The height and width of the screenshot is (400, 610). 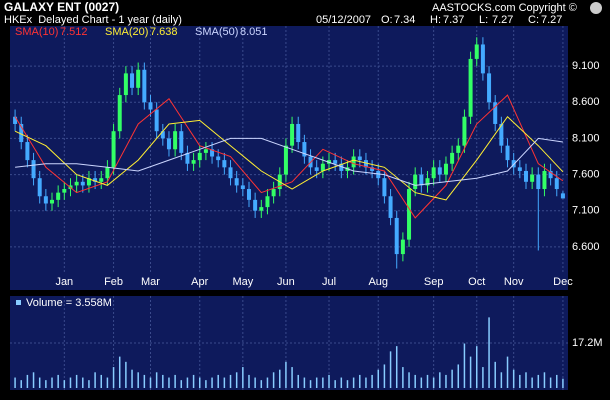 I want to click on logo-icon, so click(x=596, y=8).